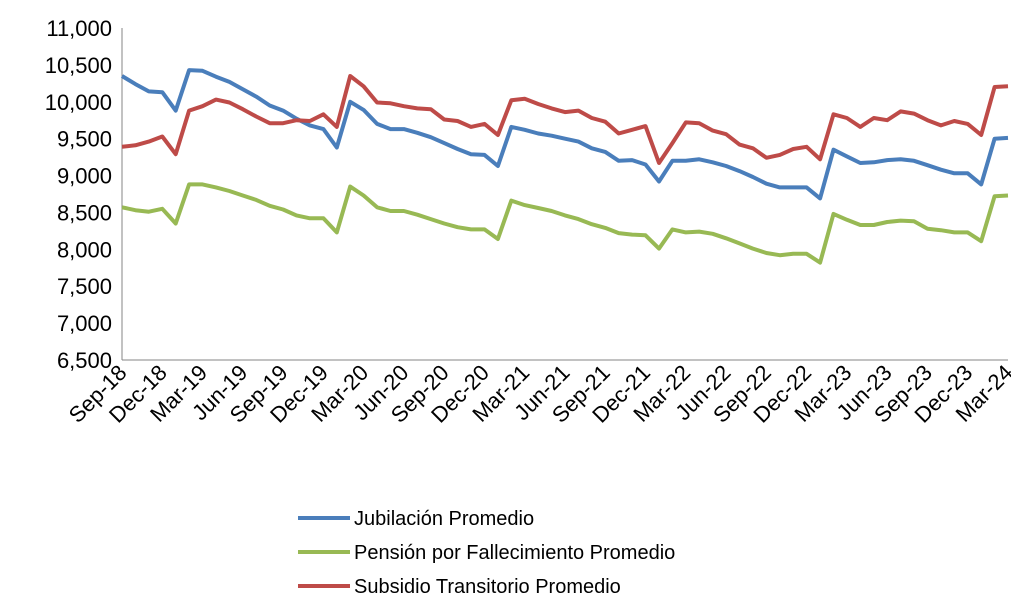 The width and height of the screenshot is (1011, 600). I want to click on legend-label: Pensión por Fallecimiento Promedio, so click(514, 553).